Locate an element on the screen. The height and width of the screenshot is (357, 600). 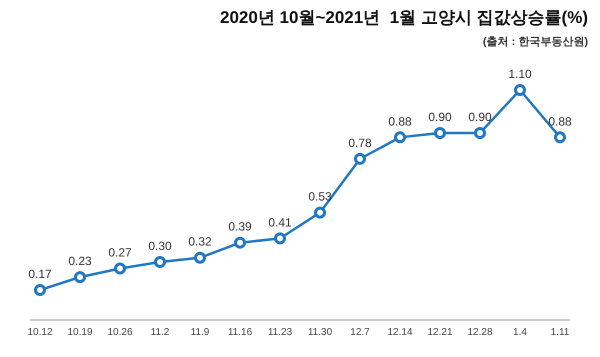
x-tick-label: 10.12 is located at coordinates (40, 332).